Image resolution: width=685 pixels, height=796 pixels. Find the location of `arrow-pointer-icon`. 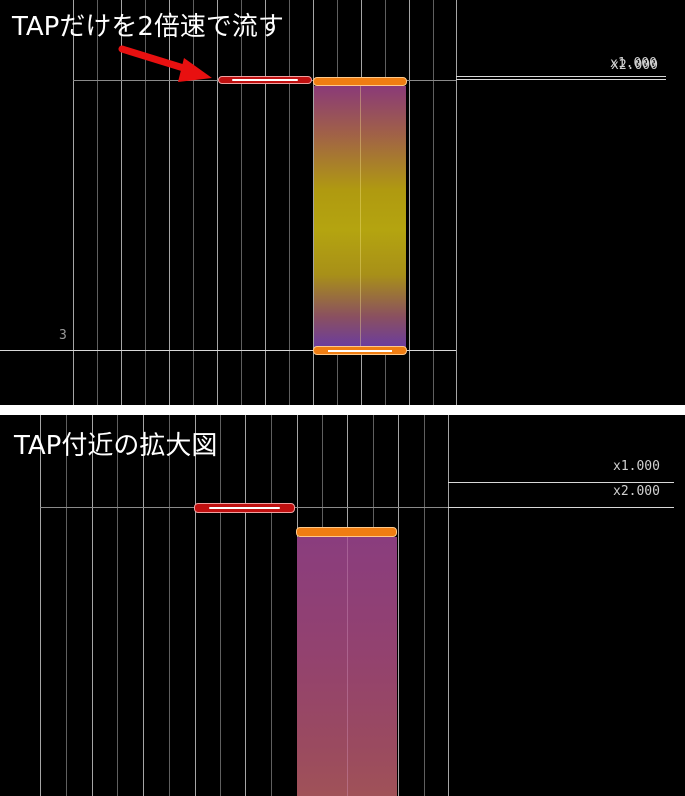

arrow-pointer-icon is located at coordinates (165, 63).